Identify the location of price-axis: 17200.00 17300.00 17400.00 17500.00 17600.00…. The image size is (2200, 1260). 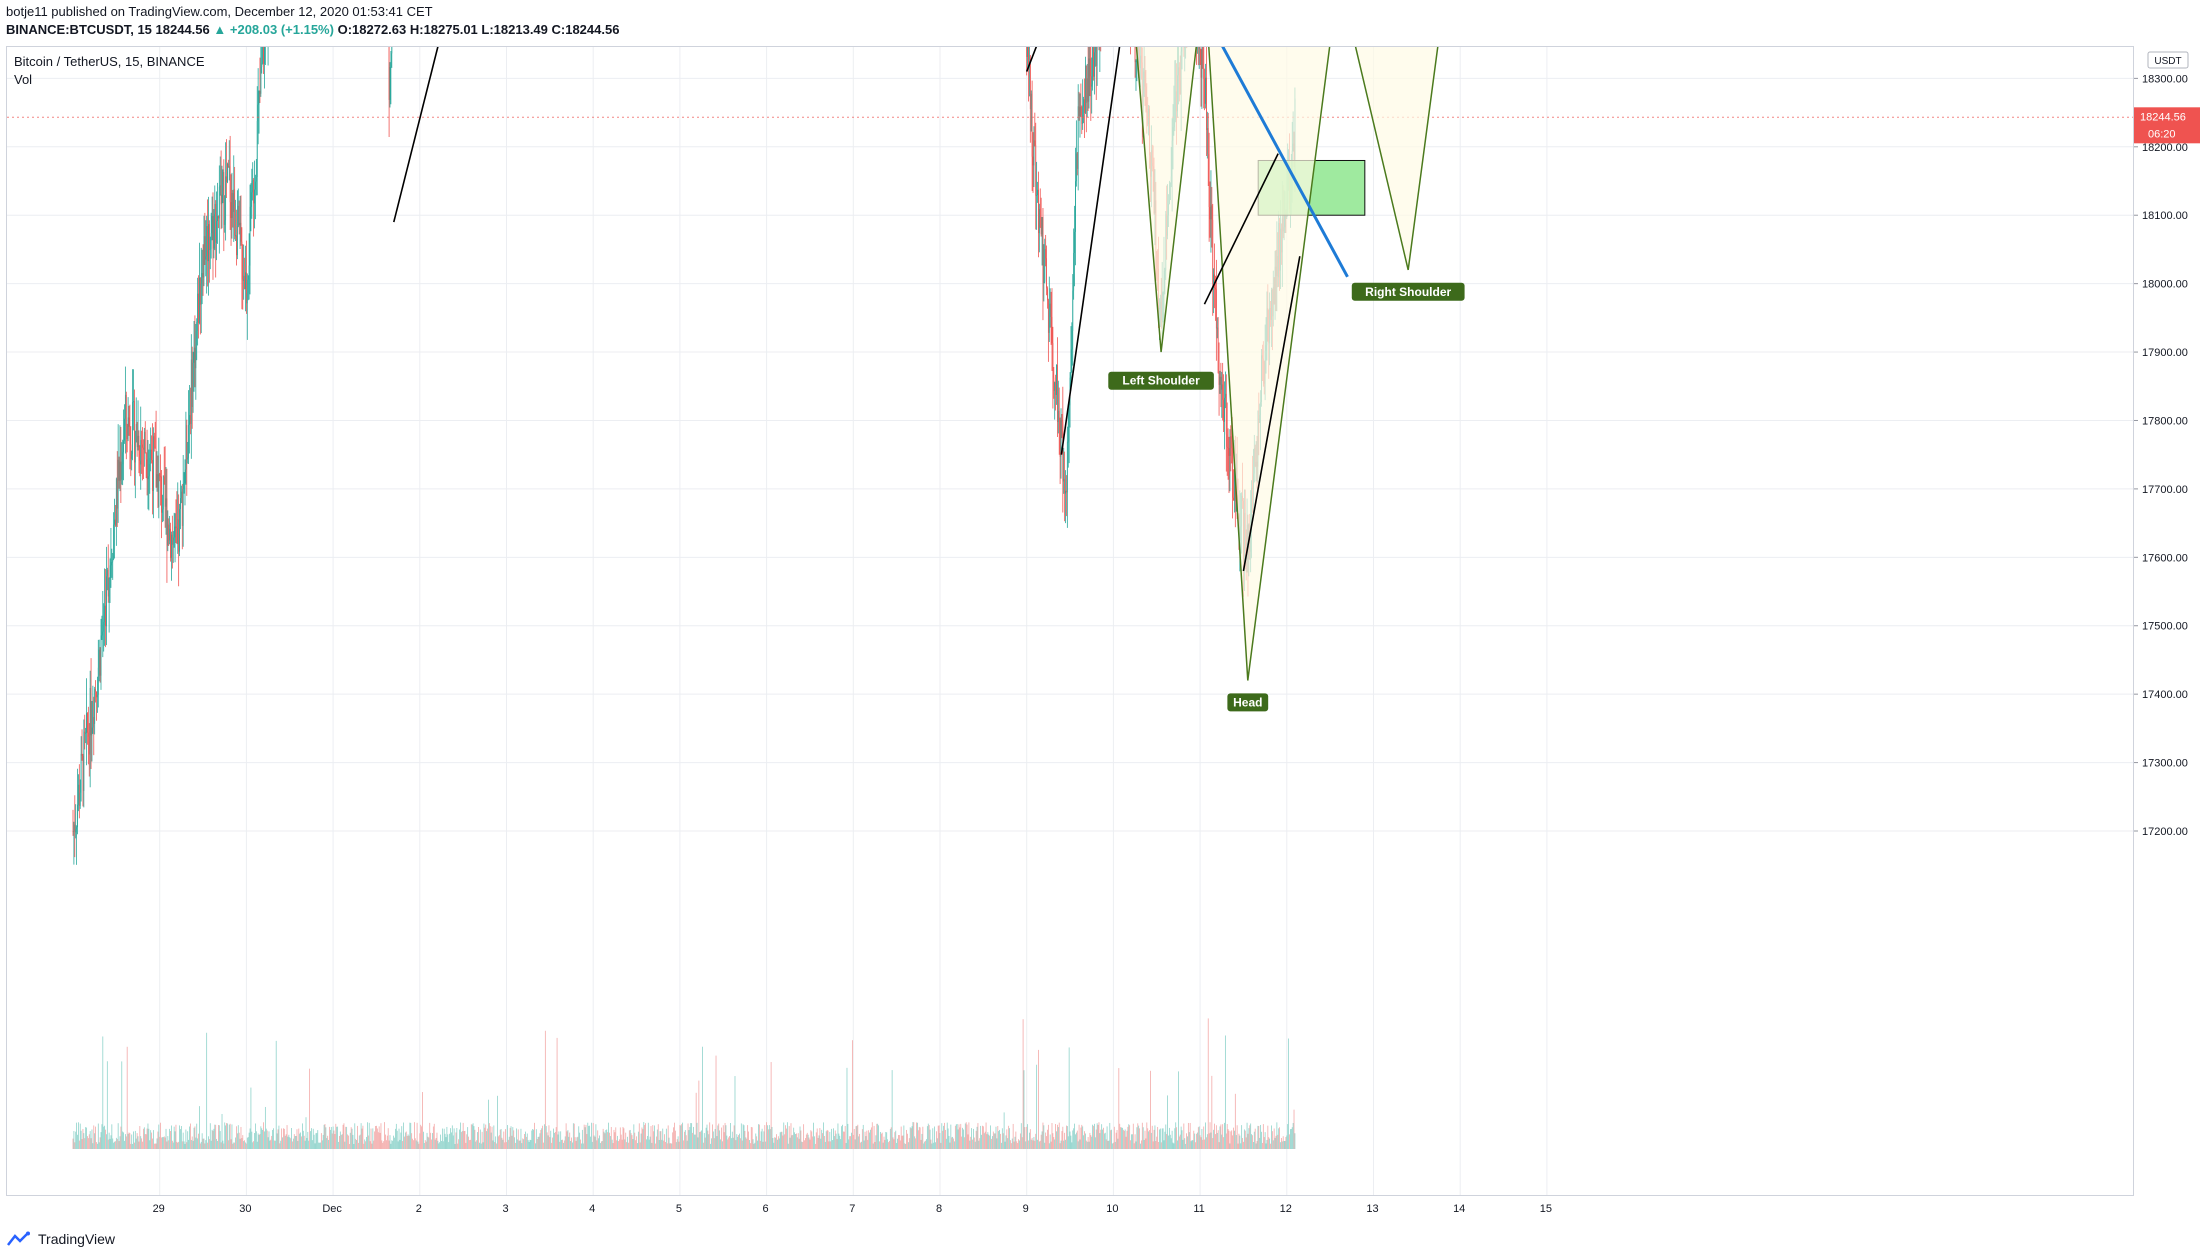
(2167, 621).